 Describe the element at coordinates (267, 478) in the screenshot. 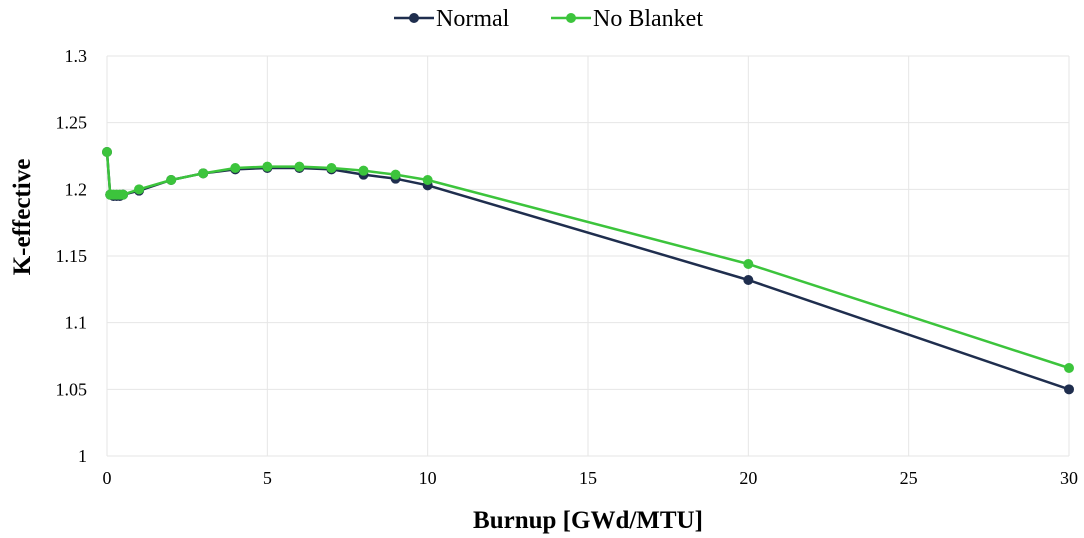

I see `x-tick-label: 5` at that location.